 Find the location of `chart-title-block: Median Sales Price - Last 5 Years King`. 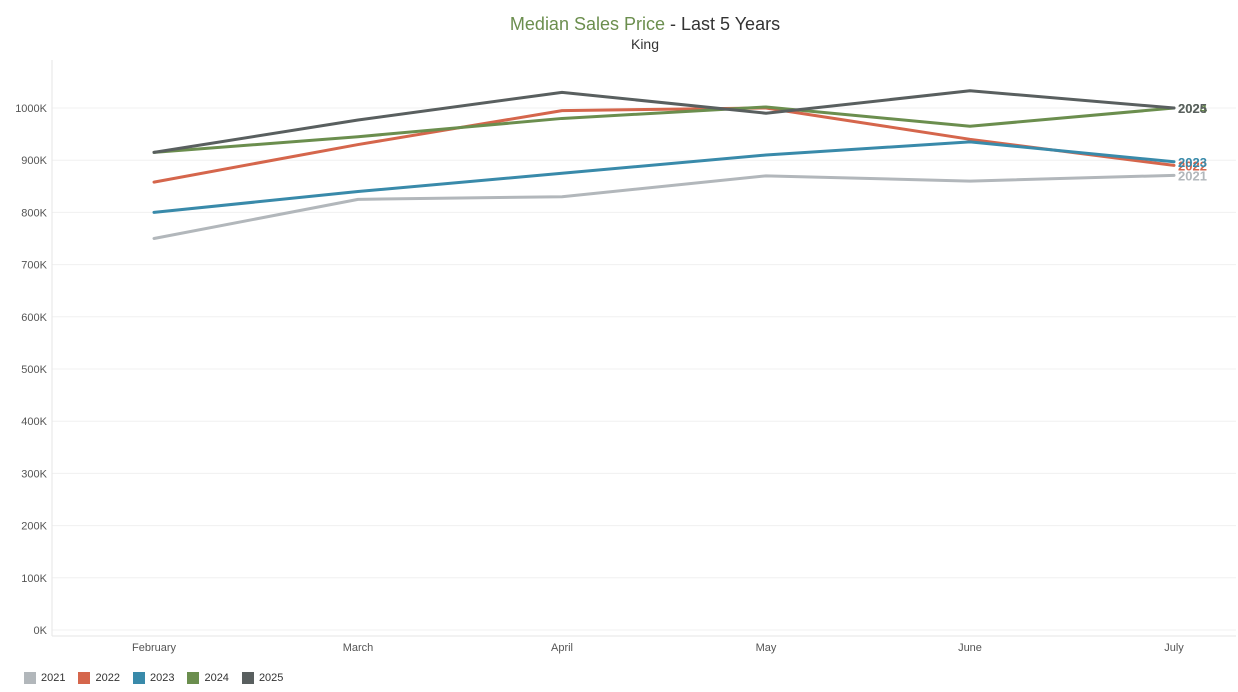

chart-title-block: Median Sales Price - Last 5 Years King is located at coordinates (619, 32).